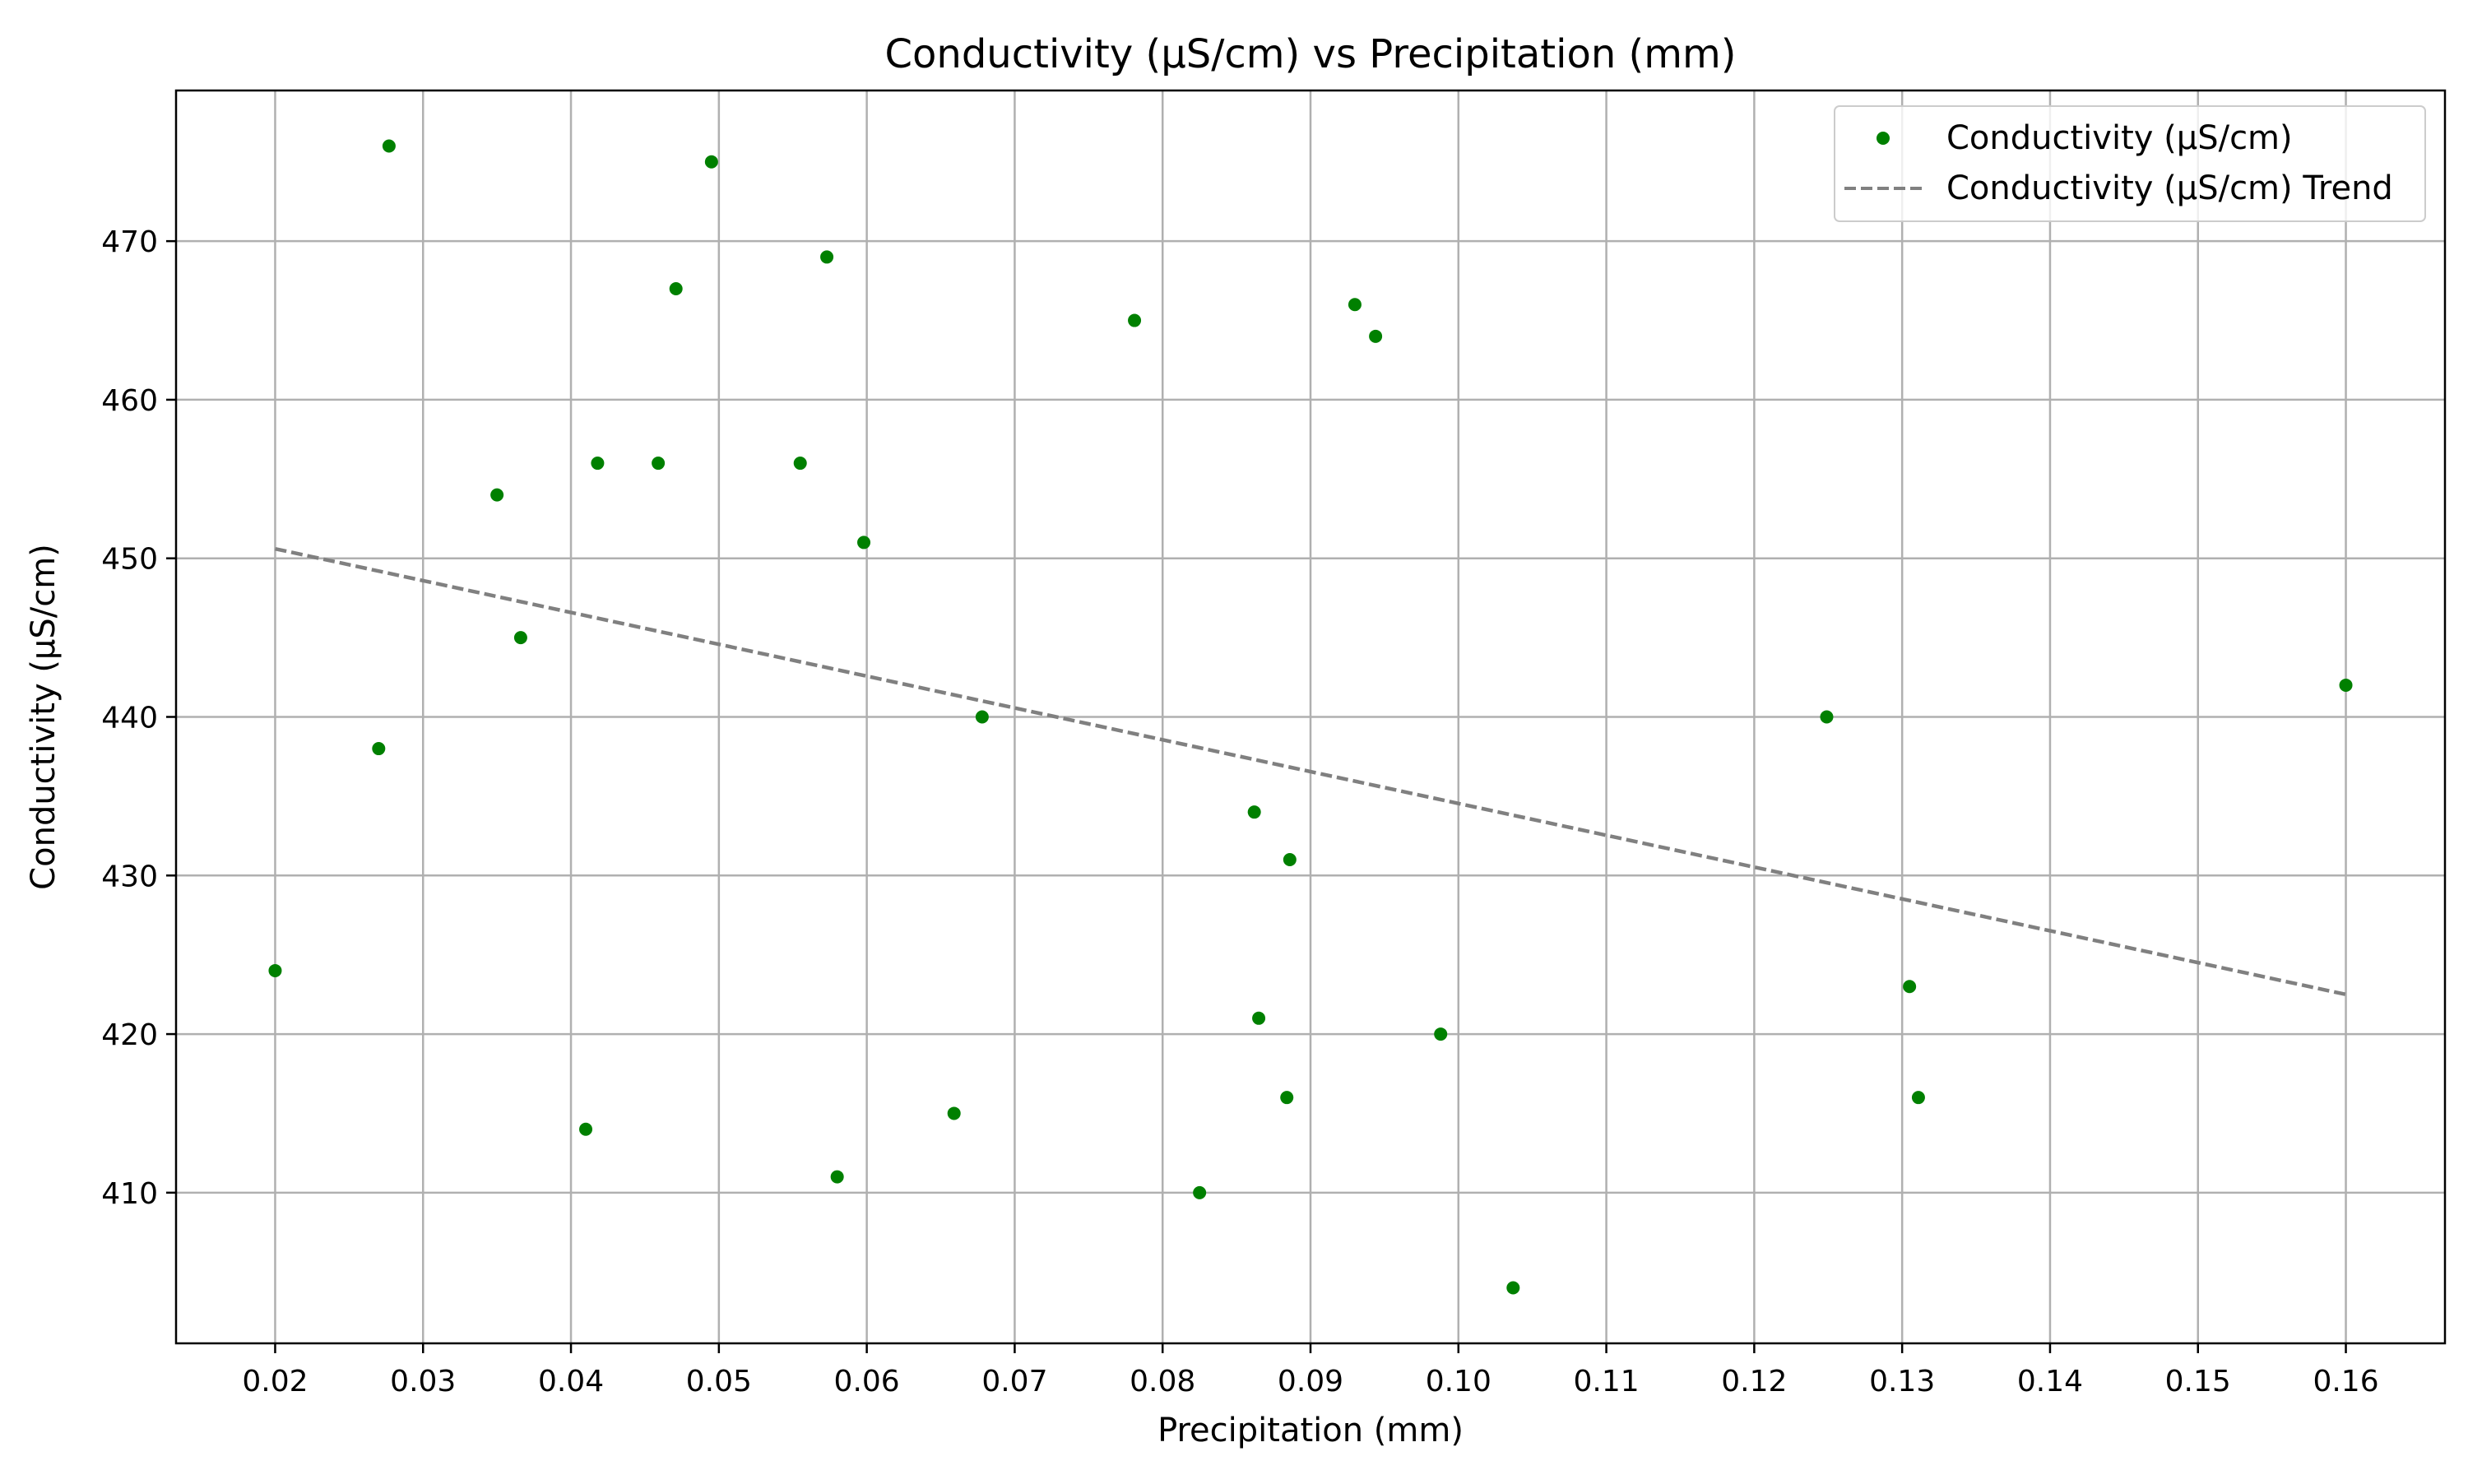 This screenshot has width=2468, height=1484. I want to click on legend-marker-scatter, so click(1883, 138).